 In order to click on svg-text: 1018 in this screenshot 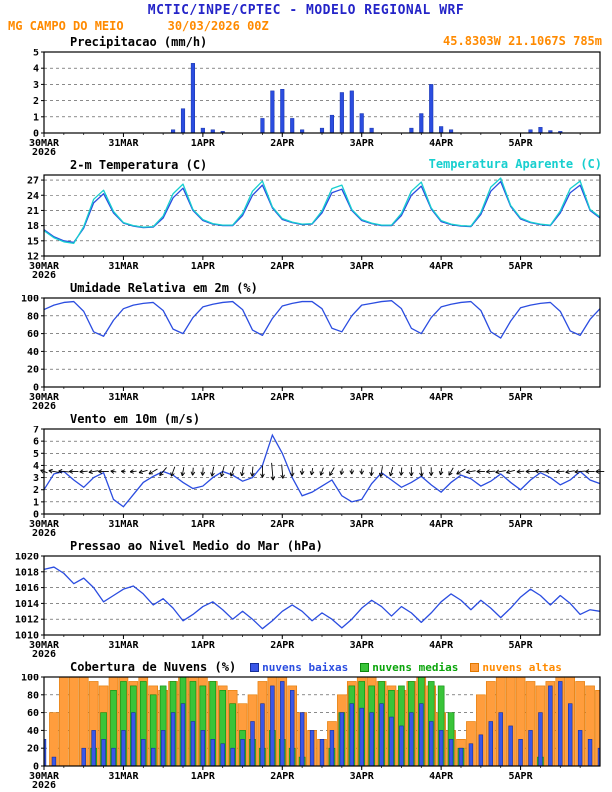, I will do `click(27, 572)`.